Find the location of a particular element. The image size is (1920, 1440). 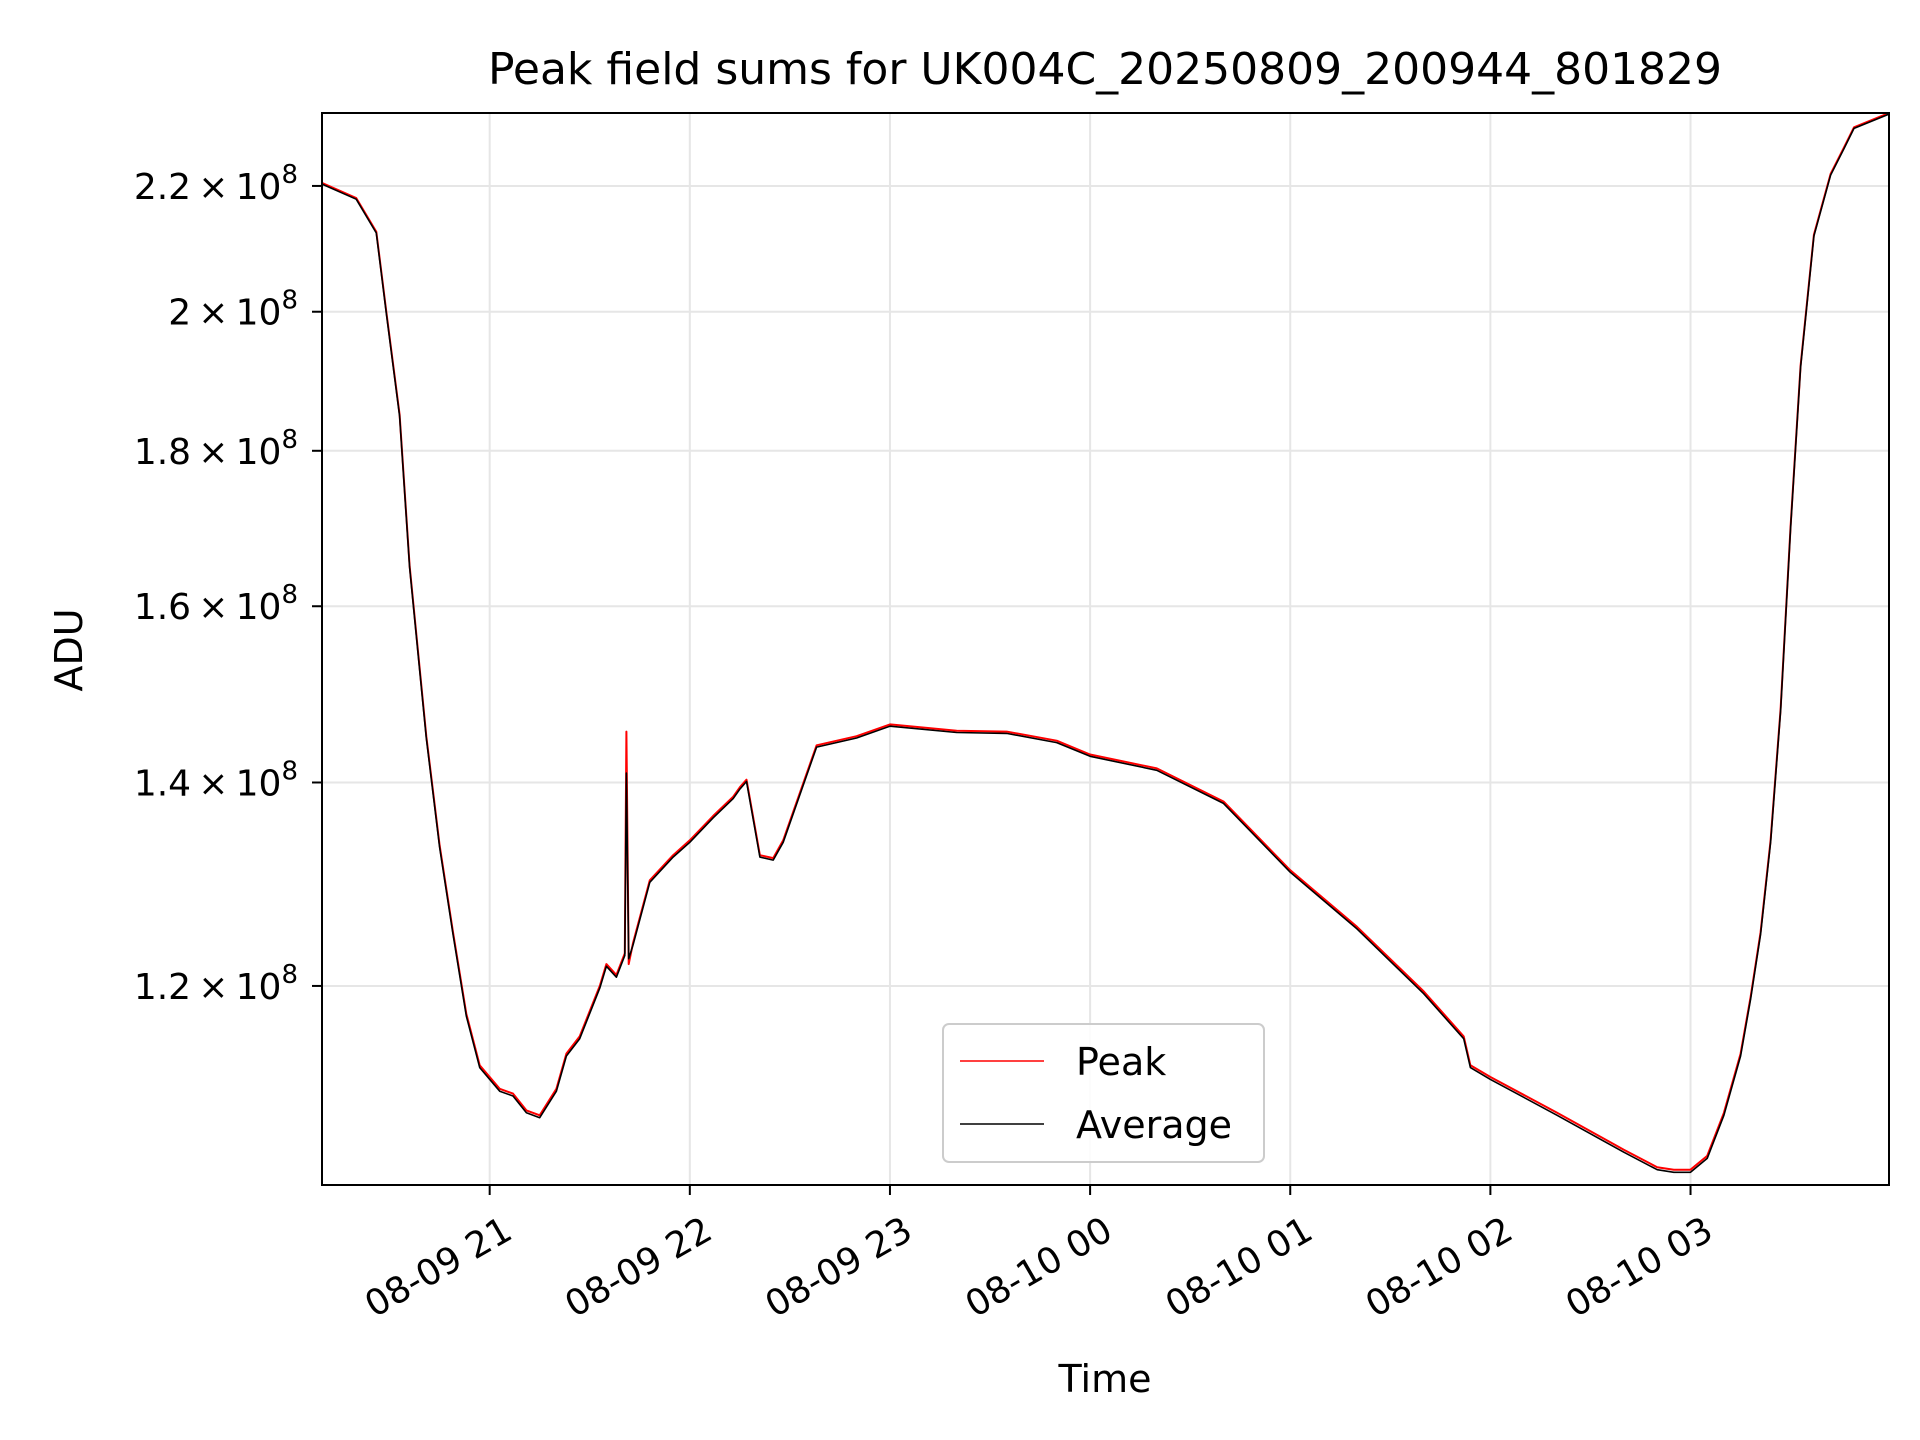

y-tick-mantissa: 1.4 is located at coordinates (162, 783).